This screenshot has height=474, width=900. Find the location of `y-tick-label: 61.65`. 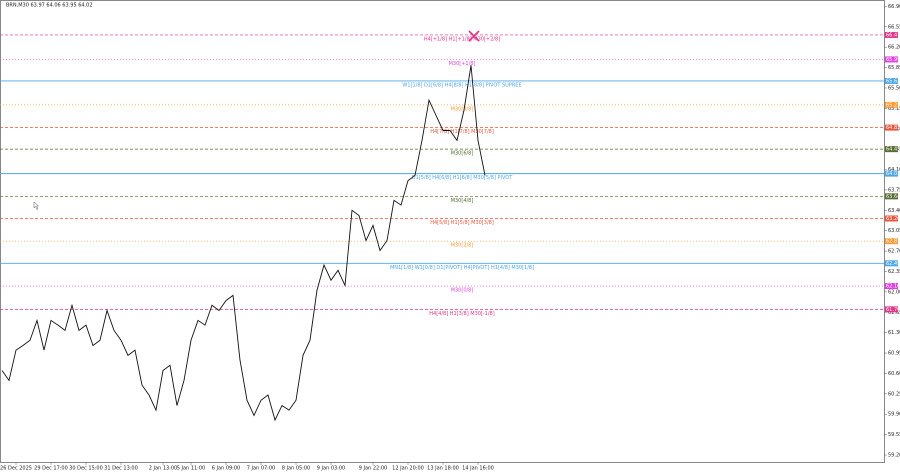

y-tick-label: 61.65 is located at coordinates (894, 313).